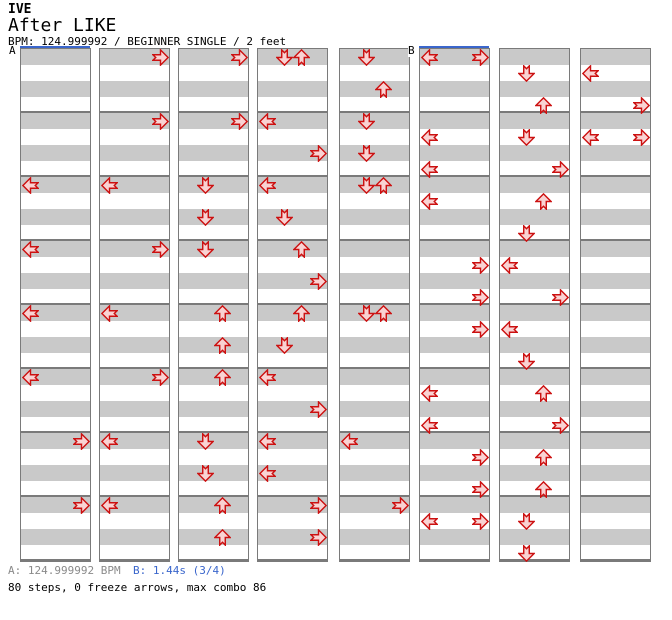 This screenshot has height=620, width=672. Describe the element at coordinates (413, 51) in the screenshot. I see `section-b-marker-label: B` at that location.